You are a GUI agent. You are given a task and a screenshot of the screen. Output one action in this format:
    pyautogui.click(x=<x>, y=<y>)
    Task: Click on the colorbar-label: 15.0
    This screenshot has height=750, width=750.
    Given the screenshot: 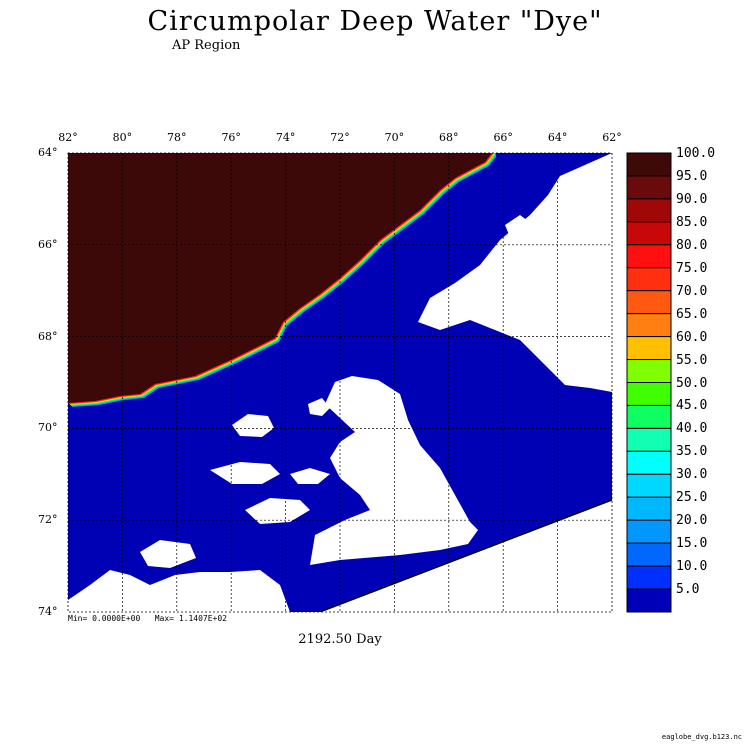 What is the action you would take?
    pyautogui.click(x=692, y=544)
    